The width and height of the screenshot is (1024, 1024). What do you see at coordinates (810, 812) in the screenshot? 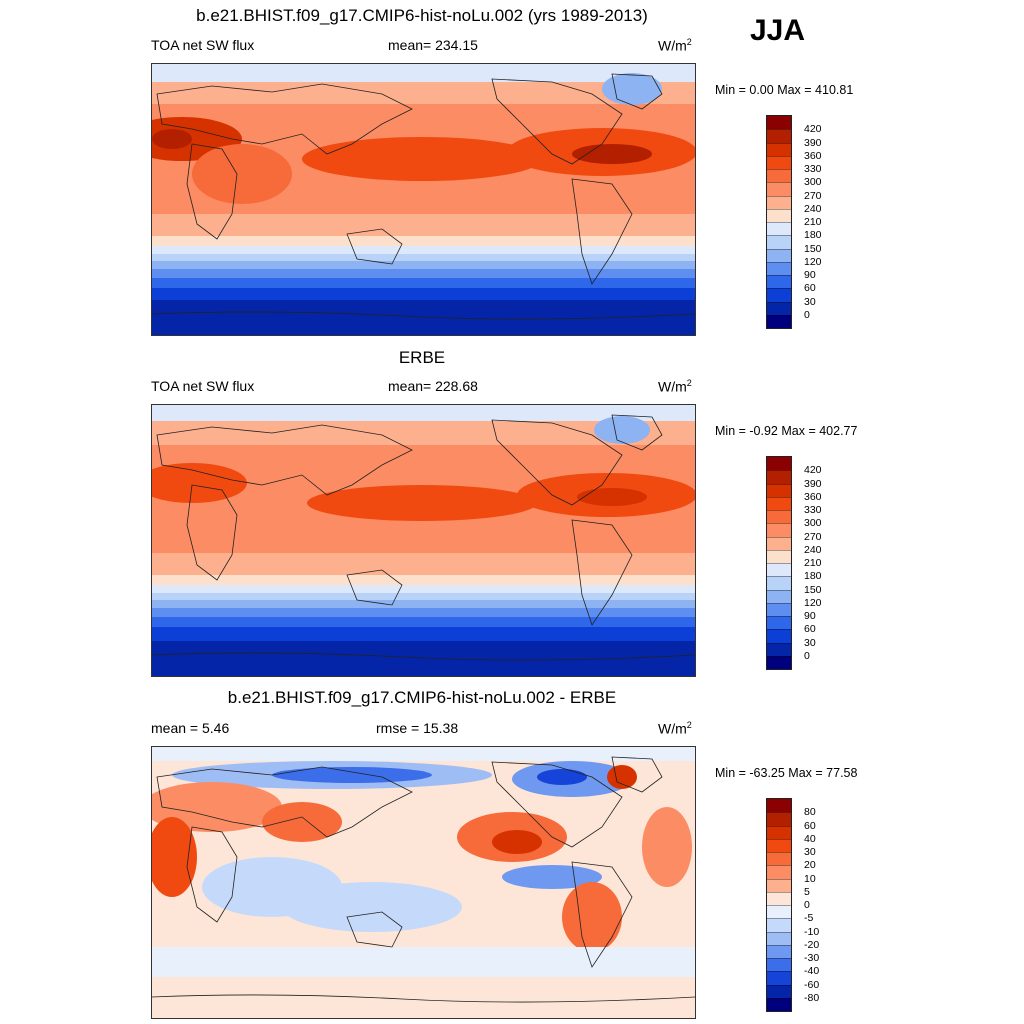
I see `colorbar-tick-label: 80` at bounding box center [810, 812].